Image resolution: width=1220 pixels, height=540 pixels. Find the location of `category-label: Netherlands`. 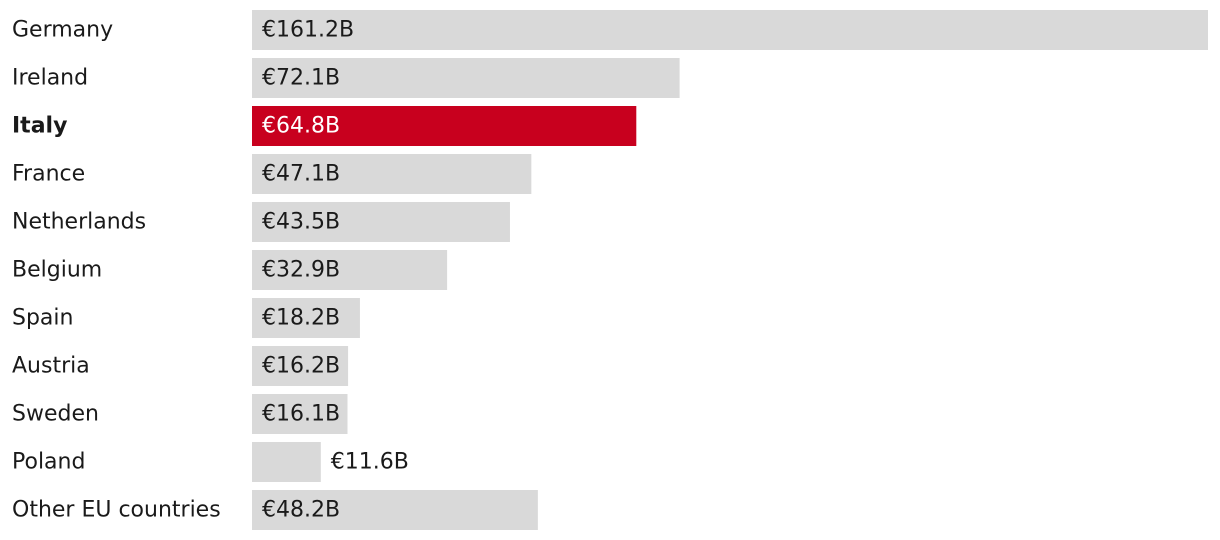

category-label: Netherlands is located at coordinates (79, 222).